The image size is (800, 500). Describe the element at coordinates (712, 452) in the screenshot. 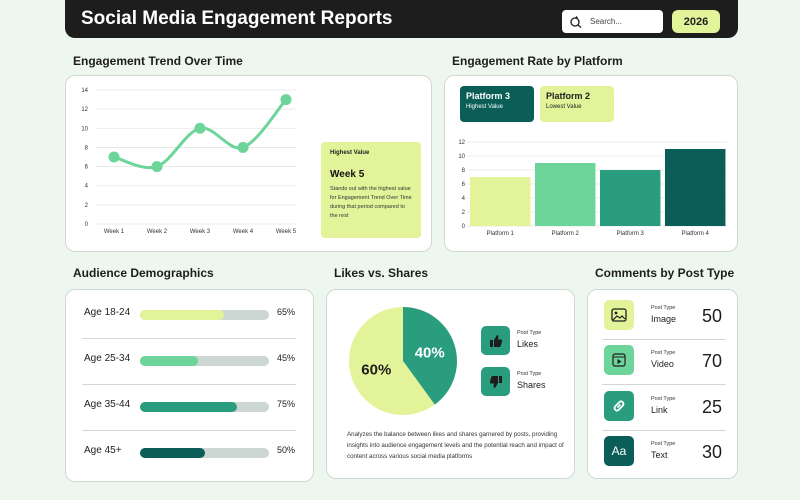

I see `comment-count: 30` at that location.